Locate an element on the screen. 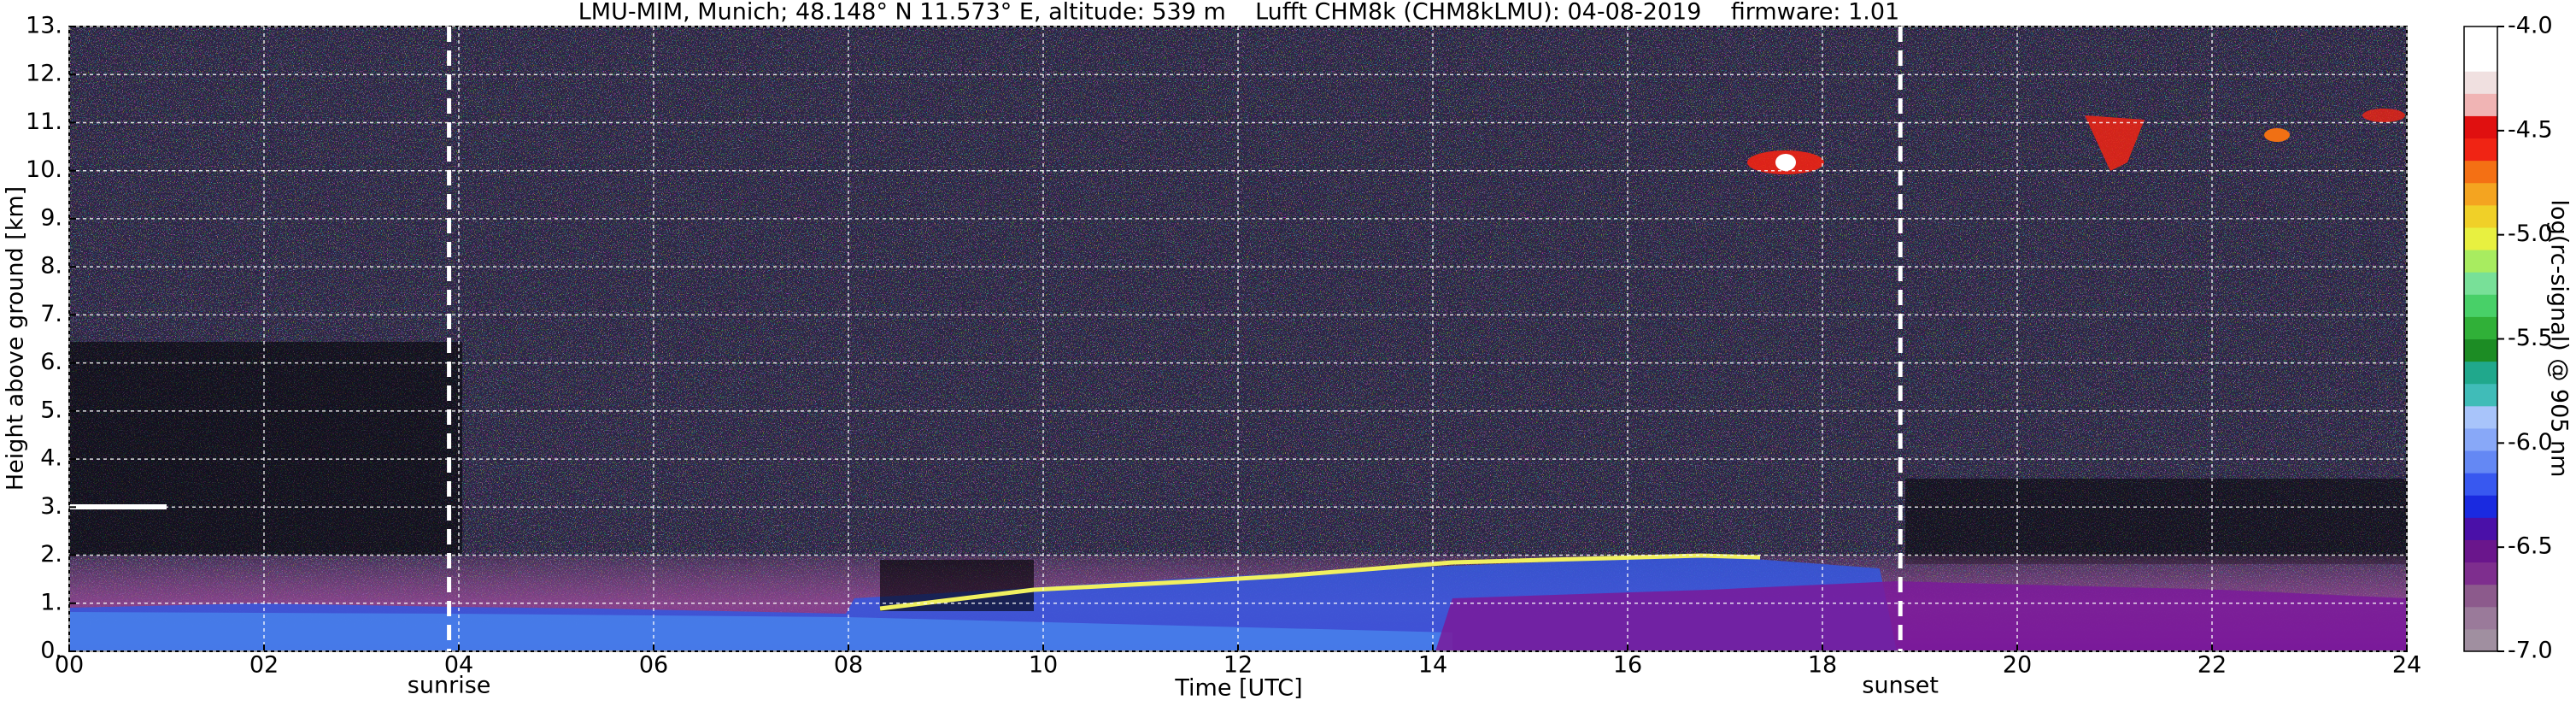 The image size is (2576, 706). x-tick-label: 22 is located at coordinates (2212, 665).